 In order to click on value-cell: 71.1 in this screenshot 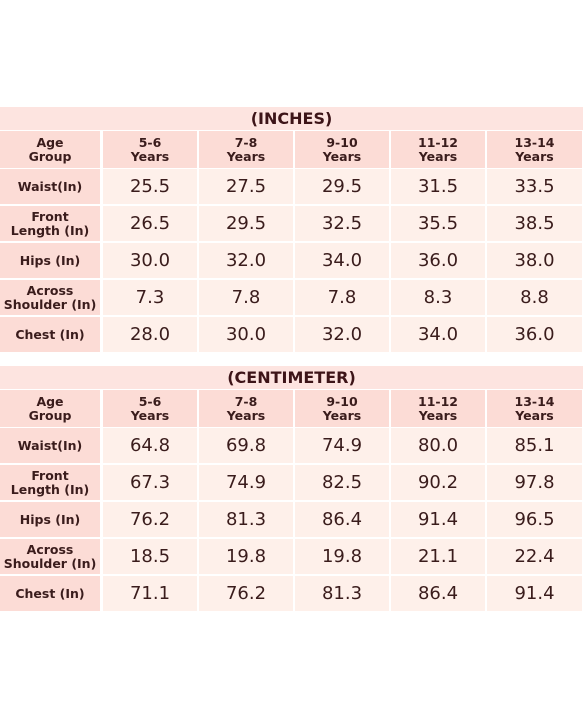, I will do `click(150, 593)`.